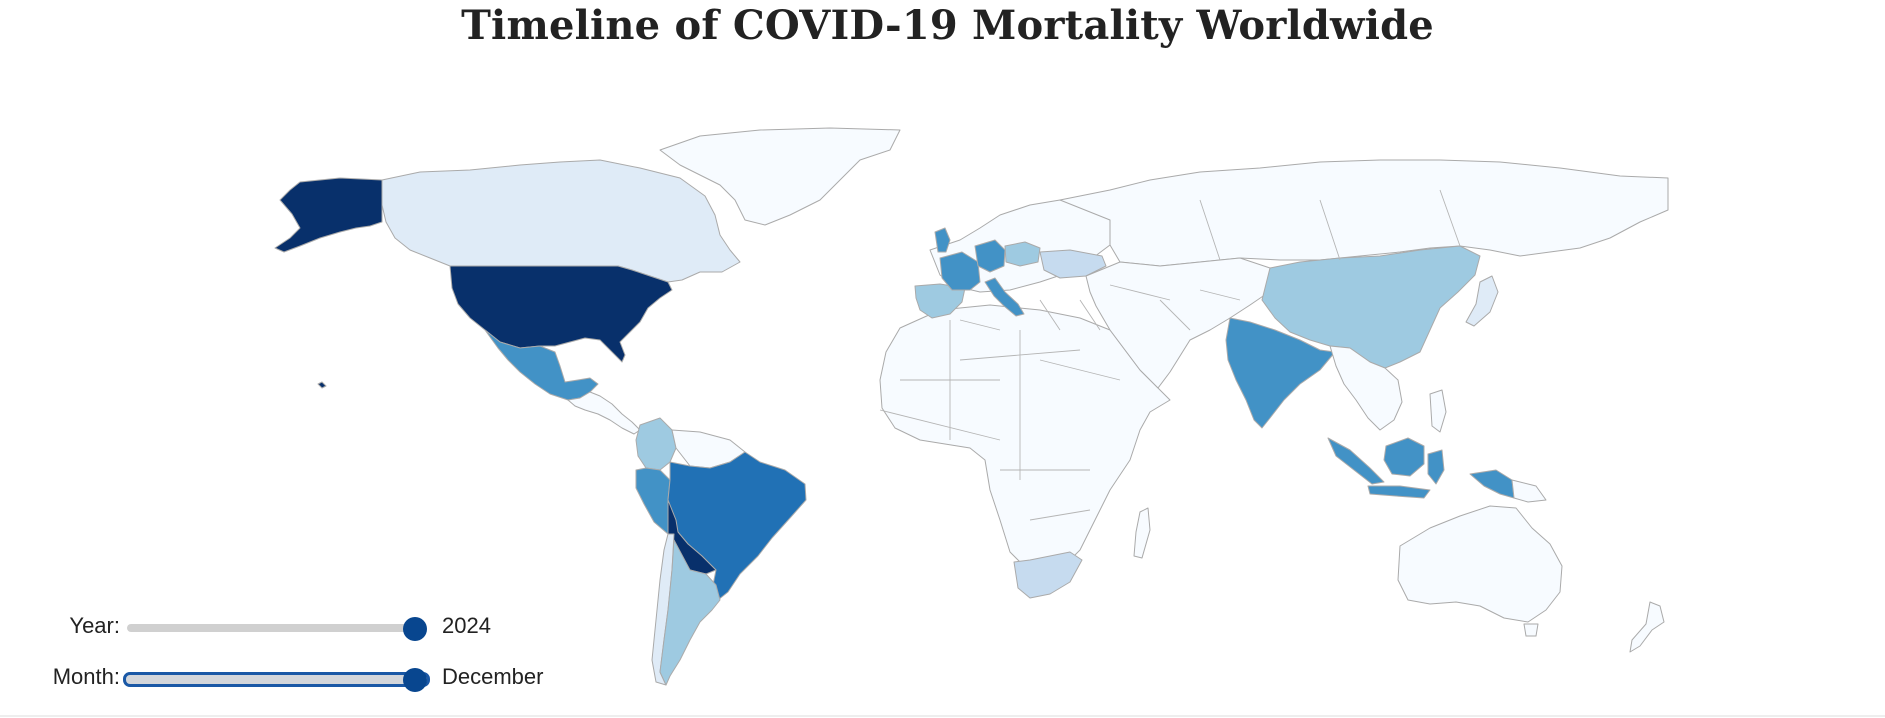 The image size is (1885, 718). What do you see at coordinates (780, 176) in the screenshot?
I see `country-greenland: Greenland` at bounding box center [780, 176].